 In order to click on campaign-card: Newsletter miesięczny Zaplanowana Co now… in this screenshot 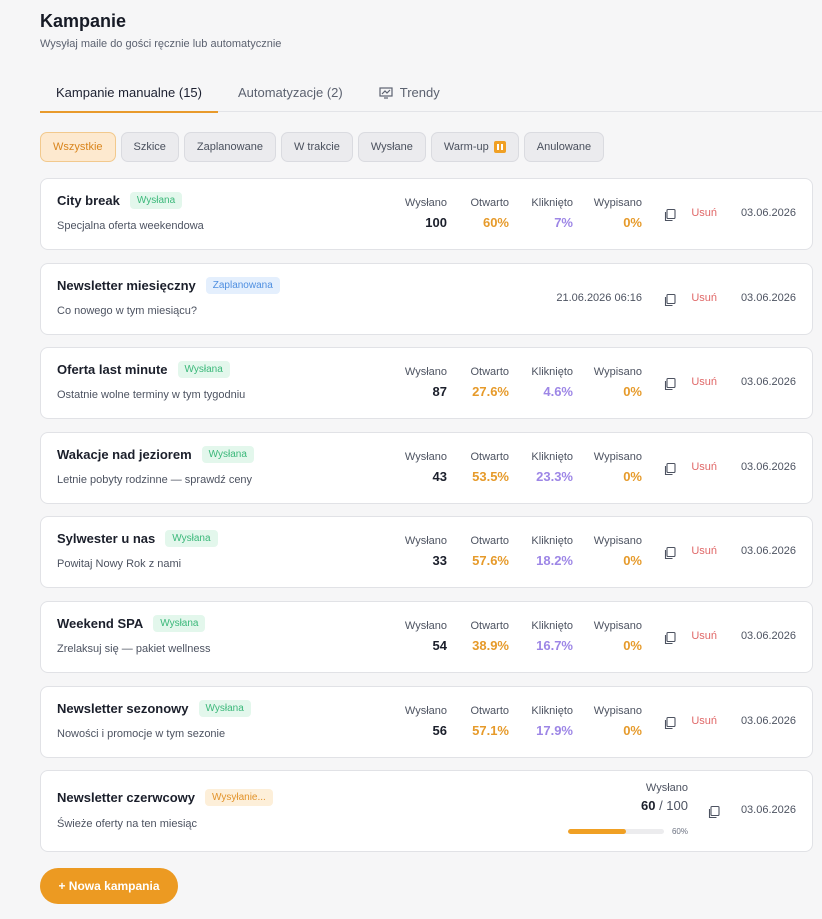, I will do `click(426, 298)`.